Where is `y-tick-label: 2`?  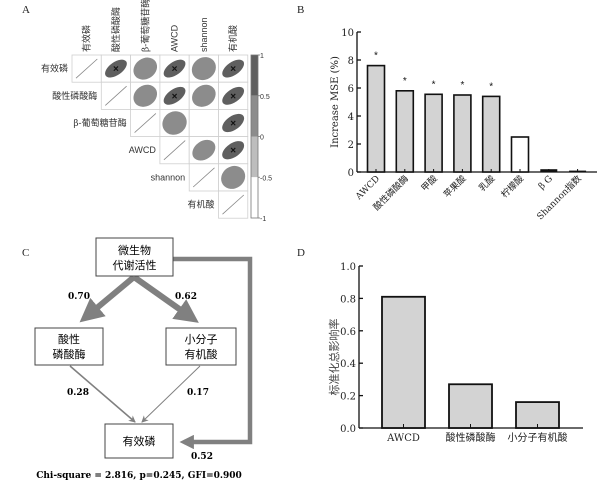
y-tick-label: 2 is located at coordinates (351, 145).